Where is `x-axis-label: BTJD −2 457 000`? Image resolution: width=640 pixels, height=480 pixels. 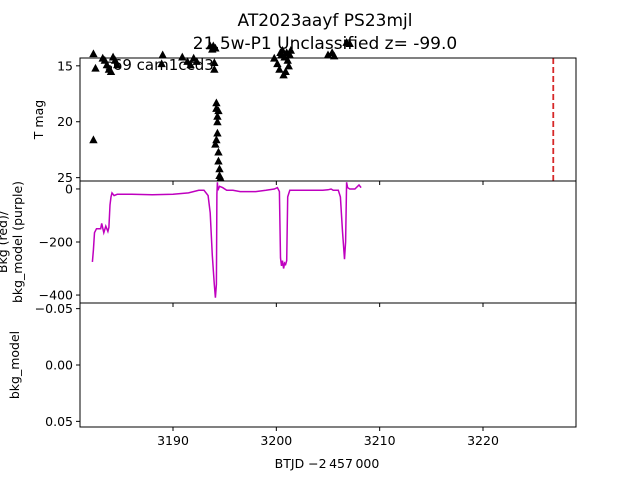 x-axis-label: BTJD −2 457 000 is located at coordinates (327, 463).